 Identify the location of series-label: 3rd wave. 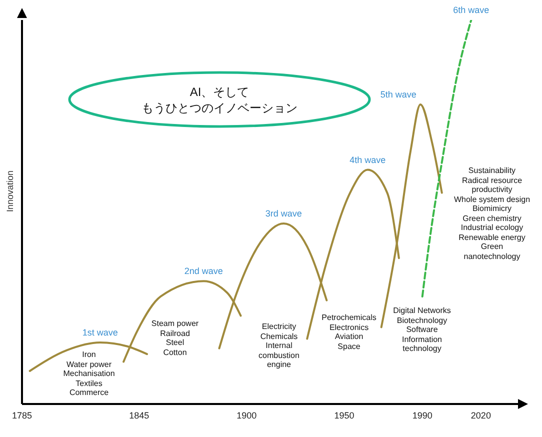
(283, 213).